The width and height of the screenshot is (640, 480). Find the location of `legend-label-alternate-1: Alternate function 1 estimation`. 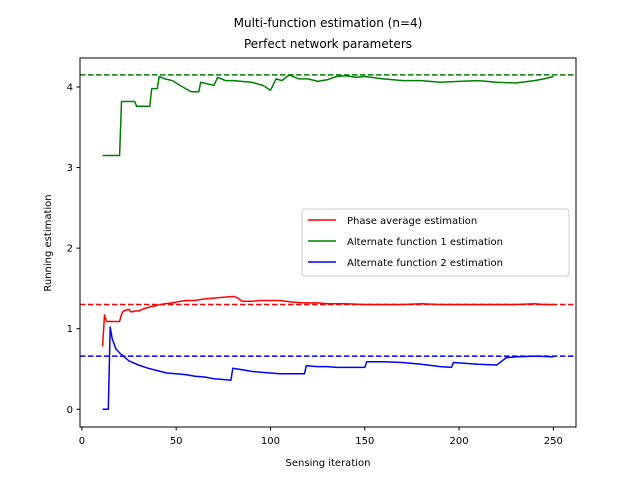

legend-label-alternate-1: Alternate function 1 estimation is located at coordinates (425, 242).